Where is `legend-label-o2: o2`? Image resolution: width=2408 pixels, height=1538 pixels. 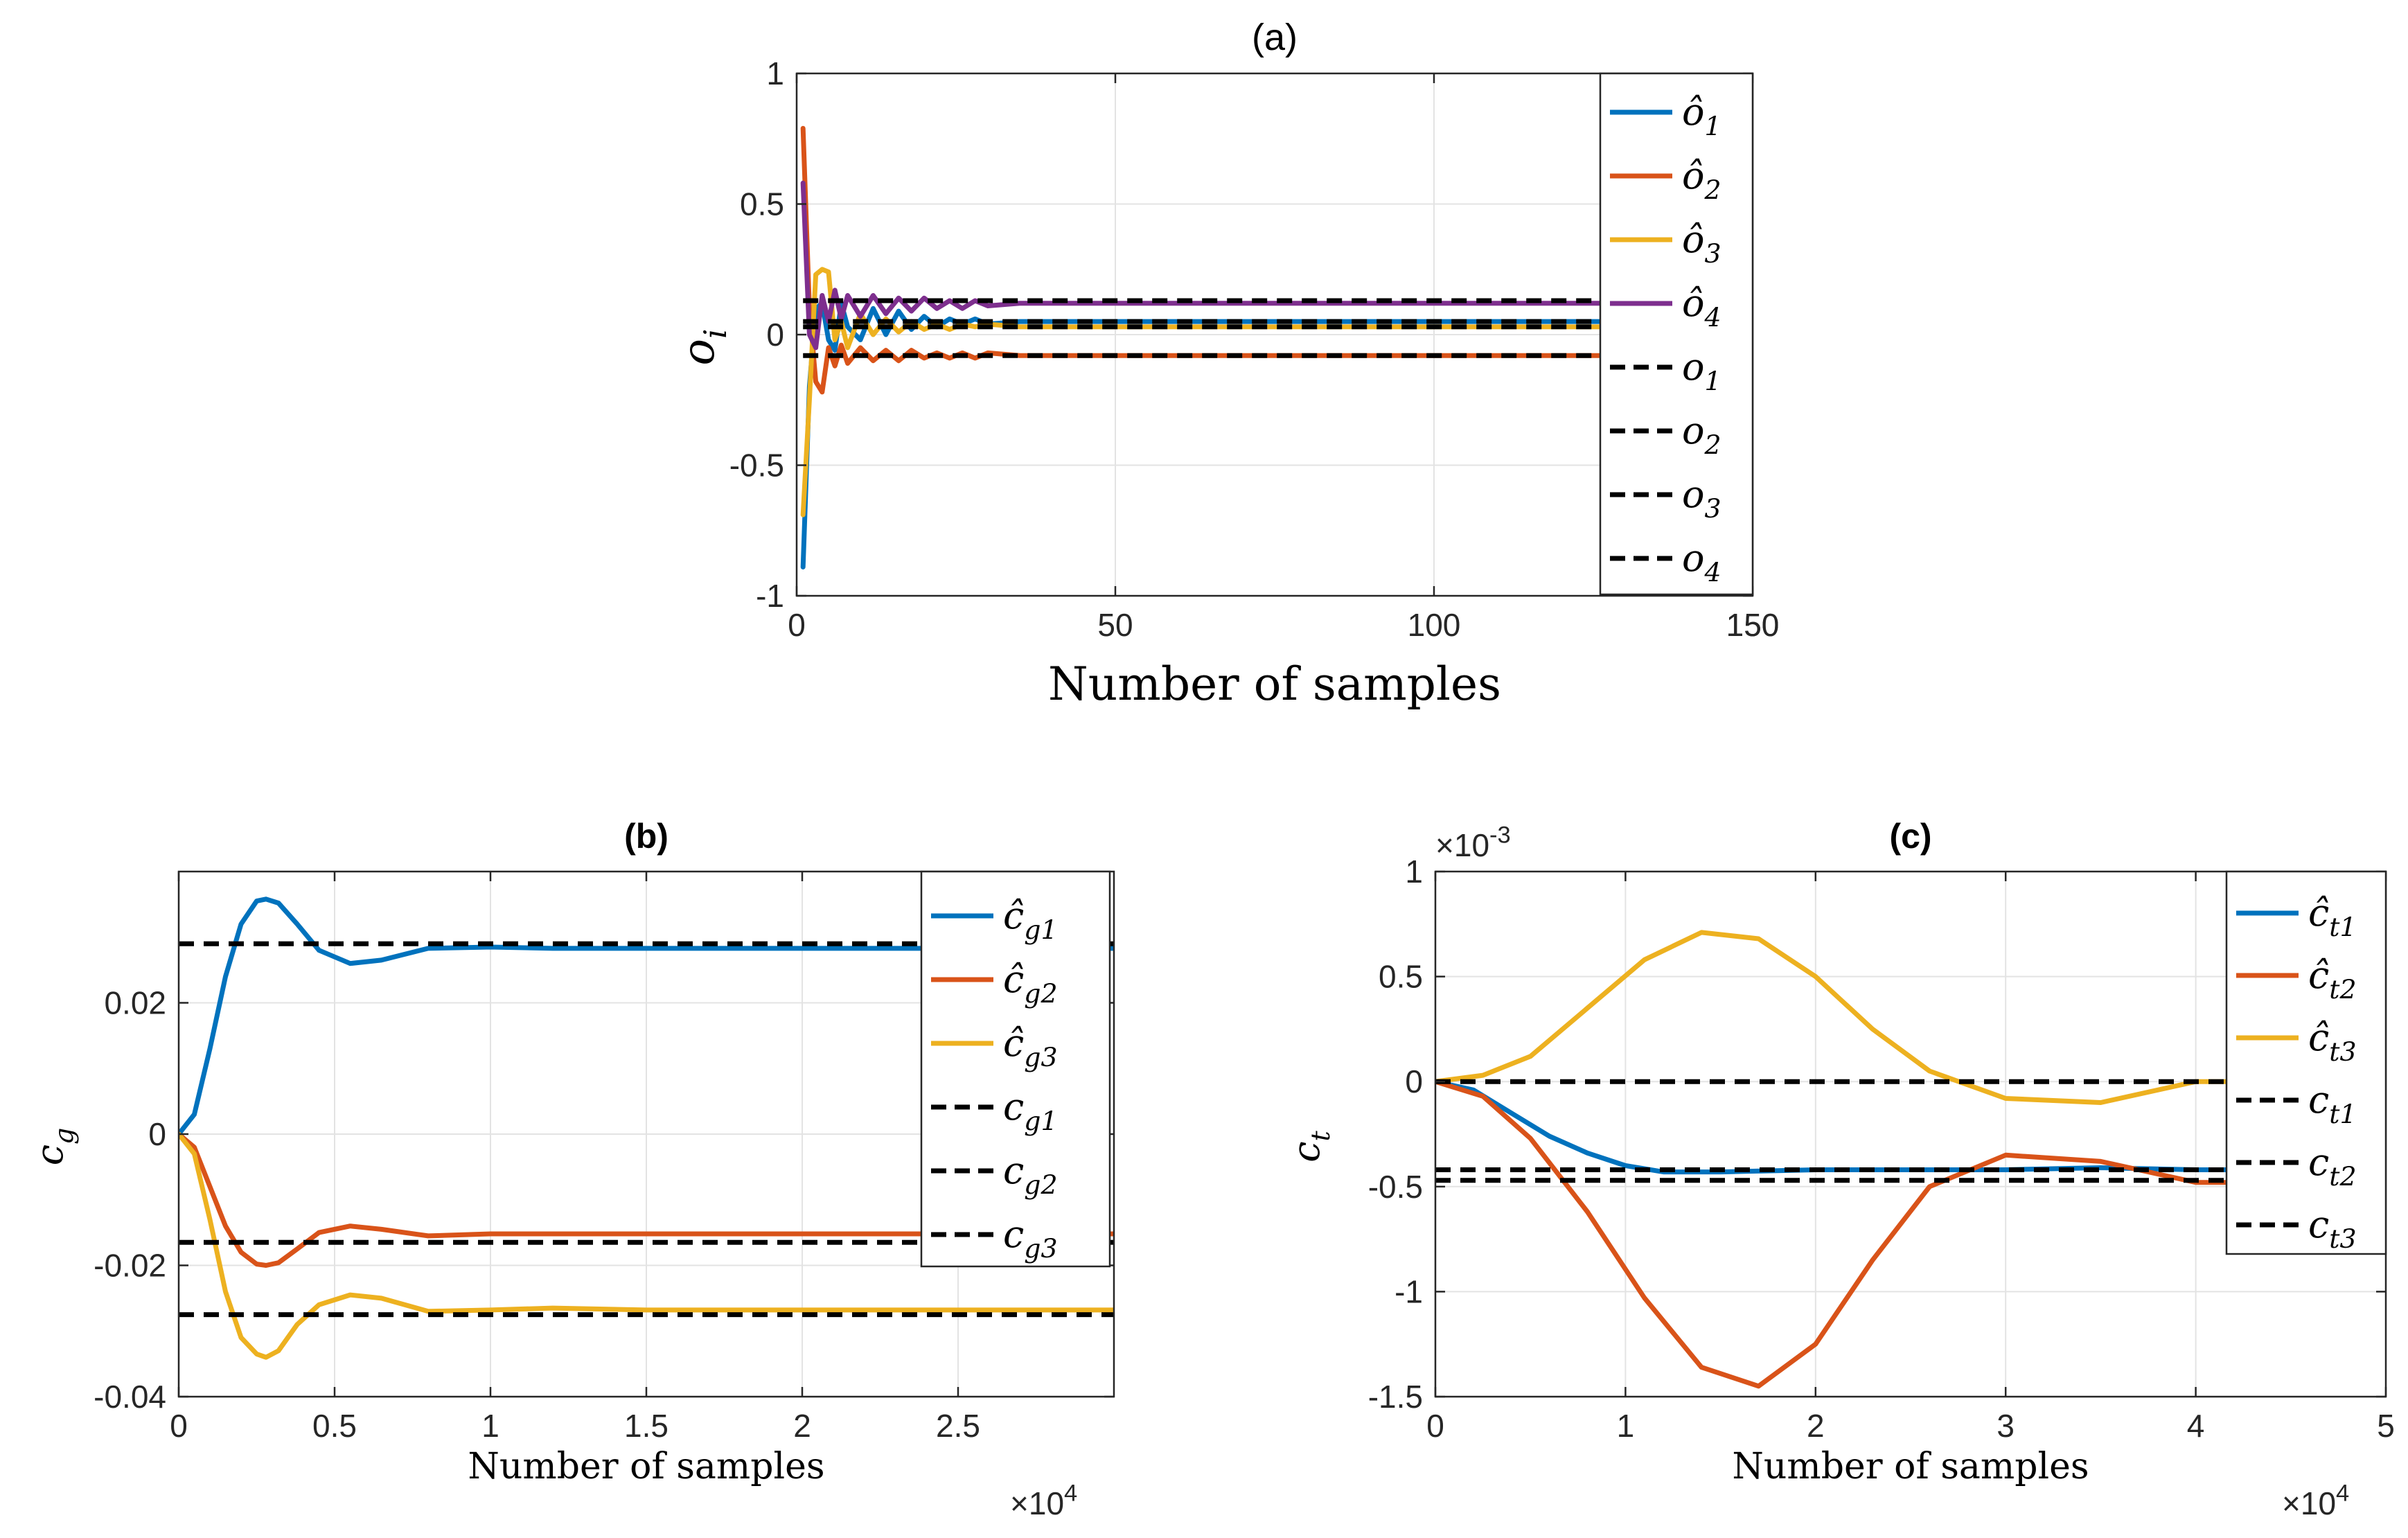 legend-label-o2: o2 is located at coordinates (1701, 434).